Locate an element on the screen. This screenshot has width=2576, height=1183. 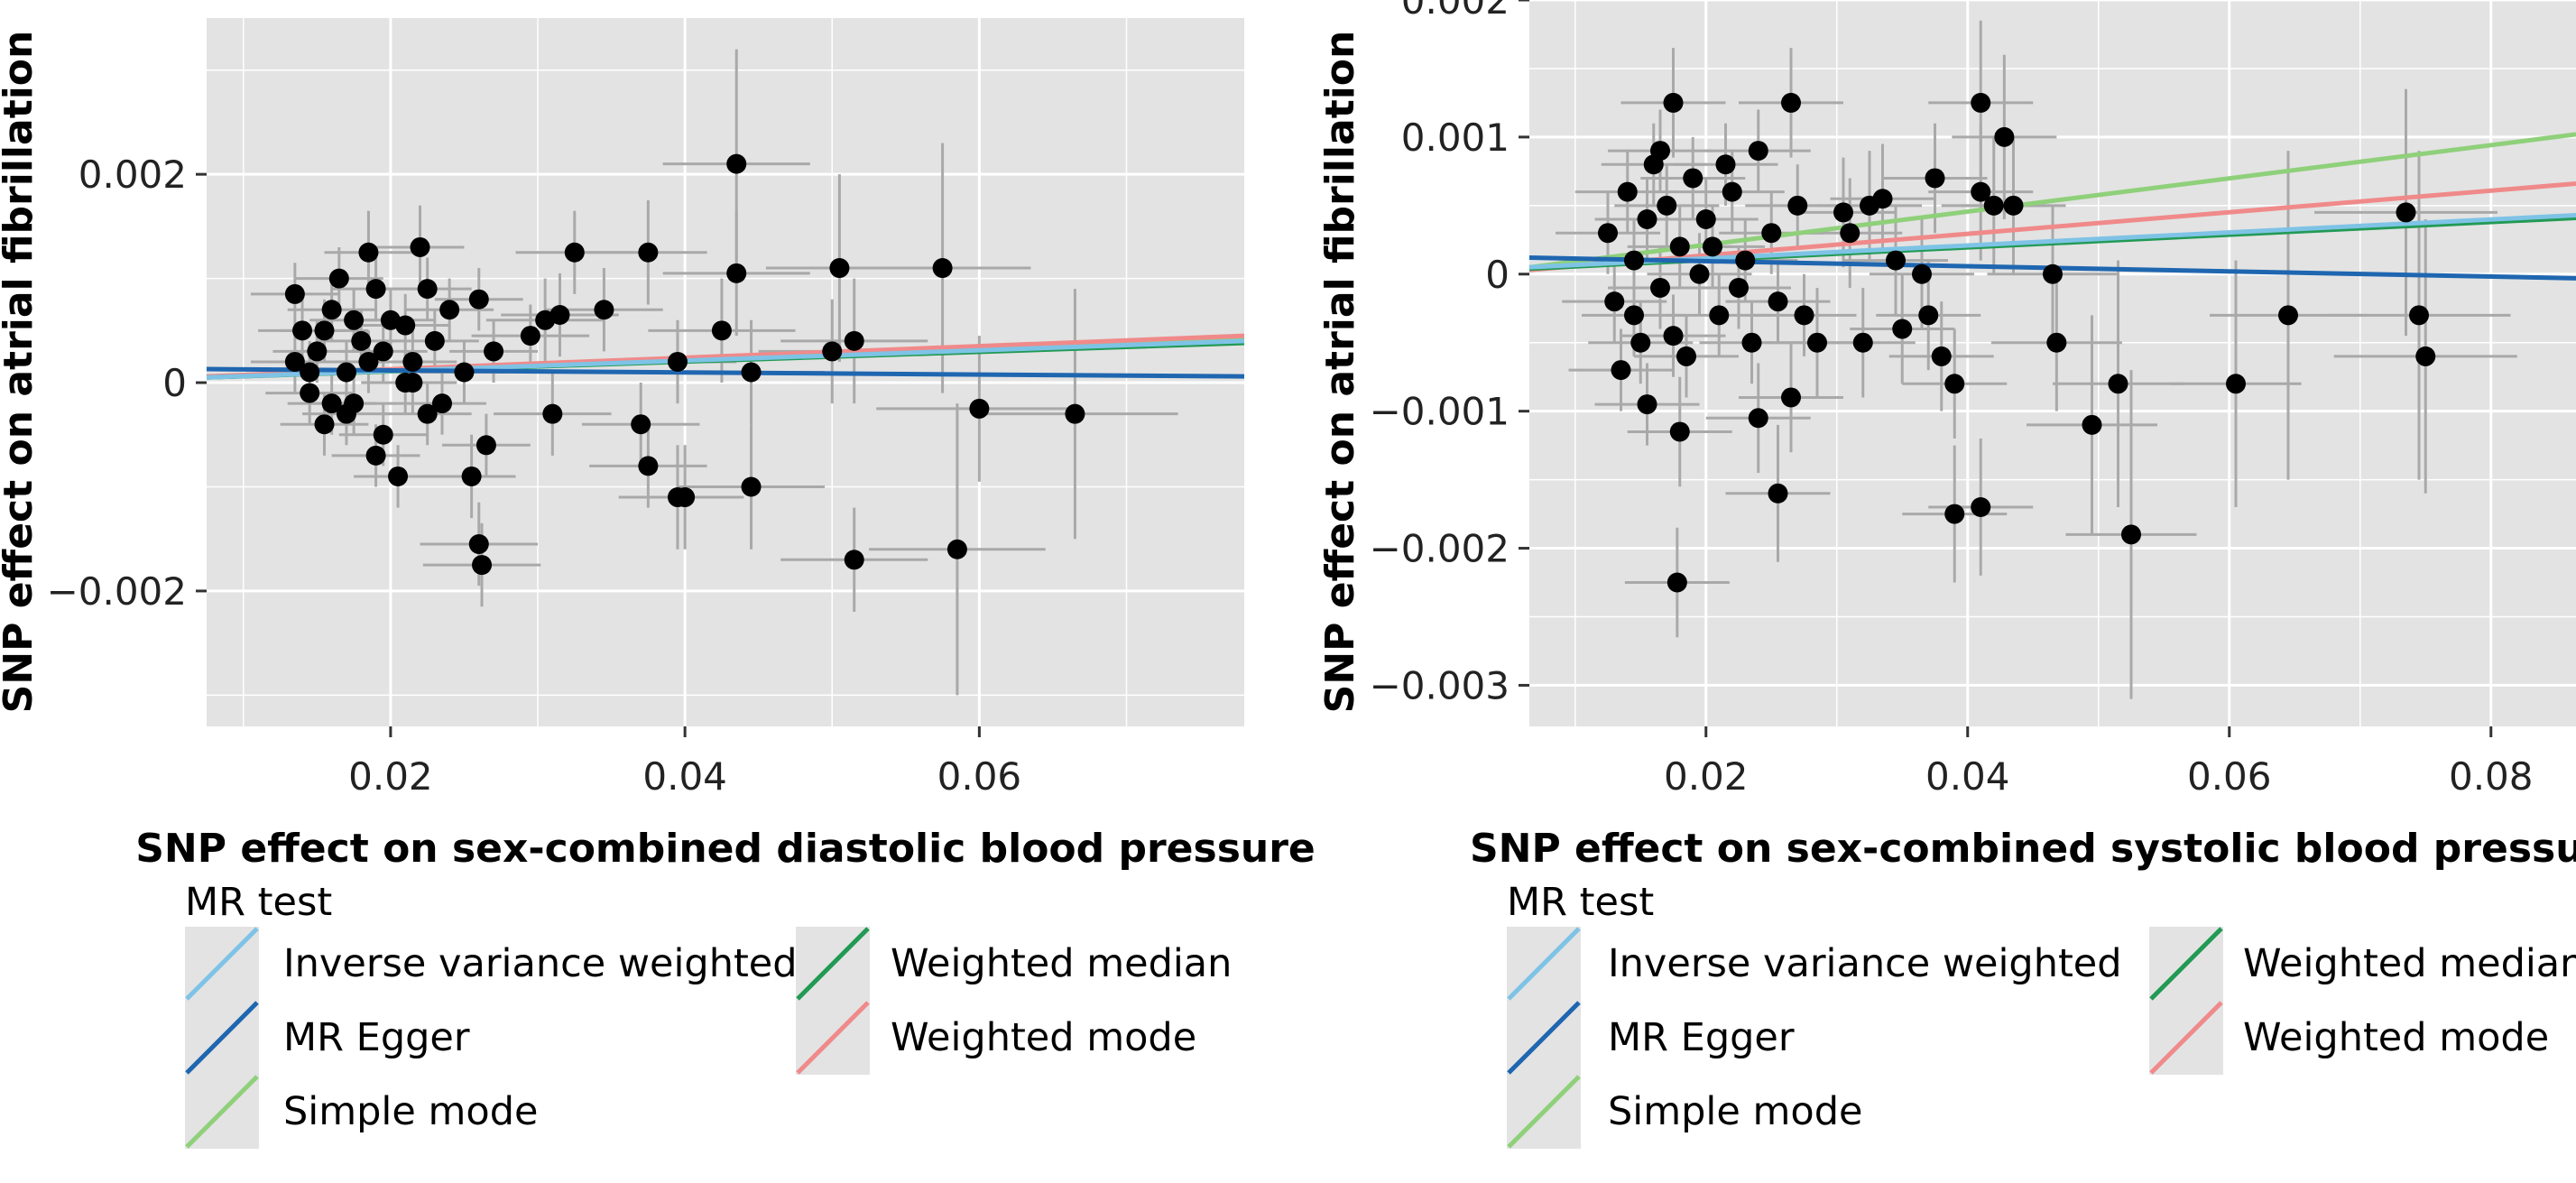
y-tick-label: 0 is located at coordinates (174, 383).